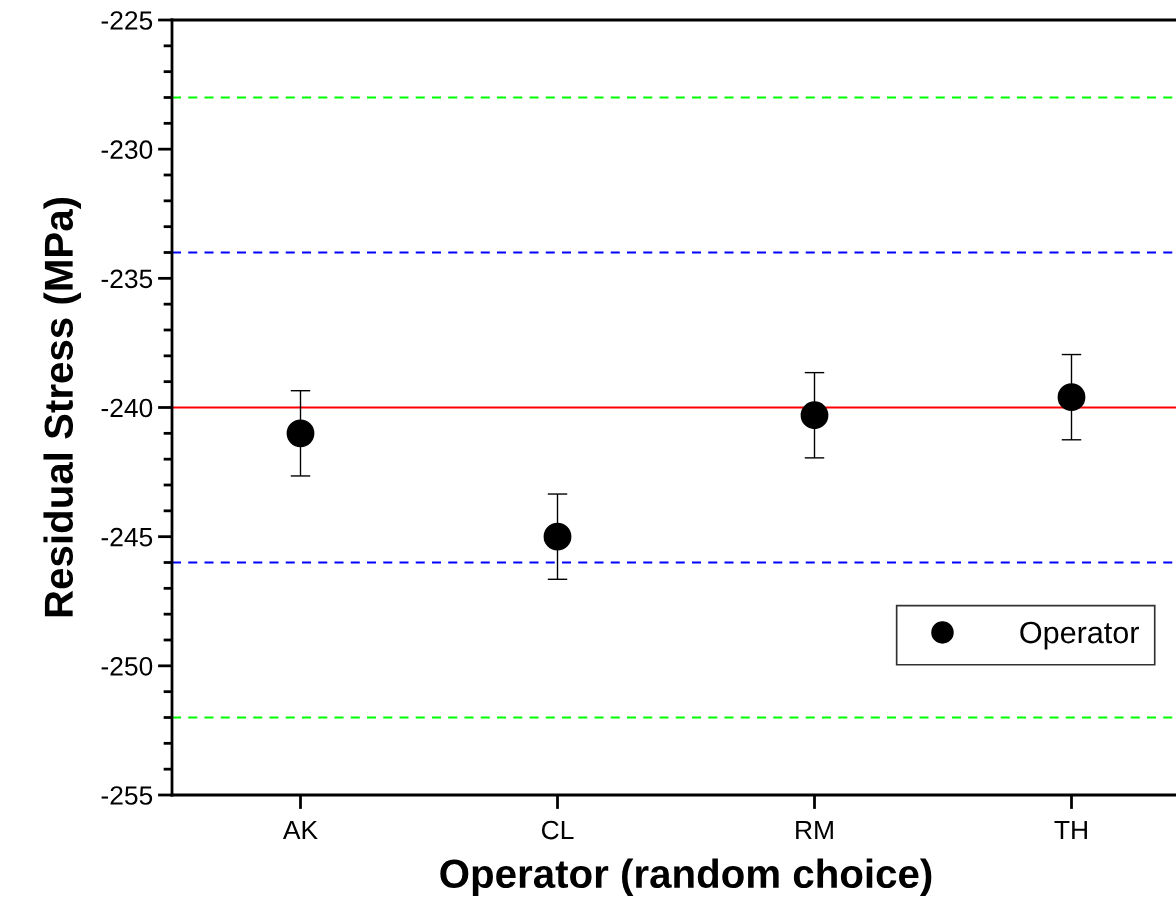  What do you see at coordinates (62, 407) in the screenshot?
I see `y-axis-title: Residual Stress (MPa)` at bounding box center [62, 407].